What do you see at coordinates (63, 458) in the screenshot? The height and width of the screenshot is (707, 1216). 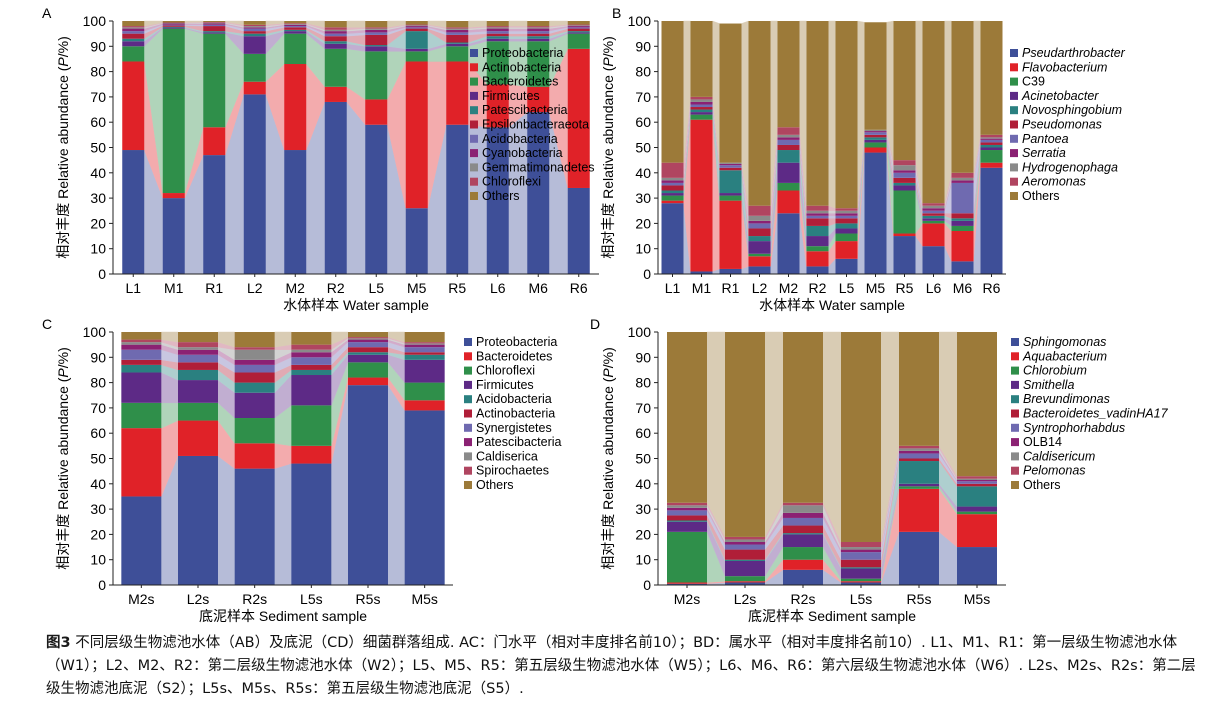 I see `y-axis-title: 相对丰度 Relative abundance (P/%)` at bounding box center [63, 458].